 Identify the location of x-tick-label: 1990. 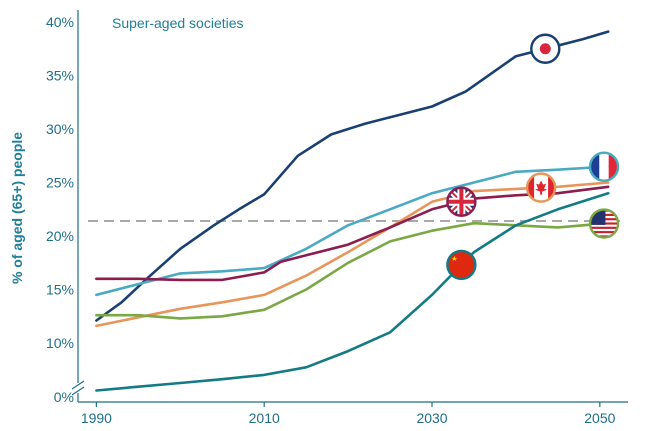
(96, 418).